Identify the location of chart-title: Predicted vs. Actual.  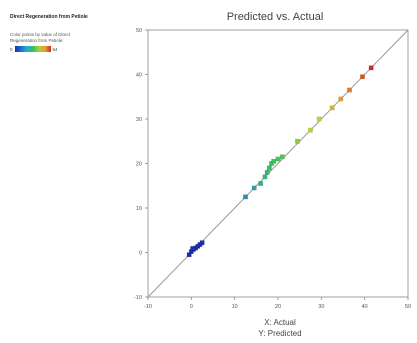
(275, 17).